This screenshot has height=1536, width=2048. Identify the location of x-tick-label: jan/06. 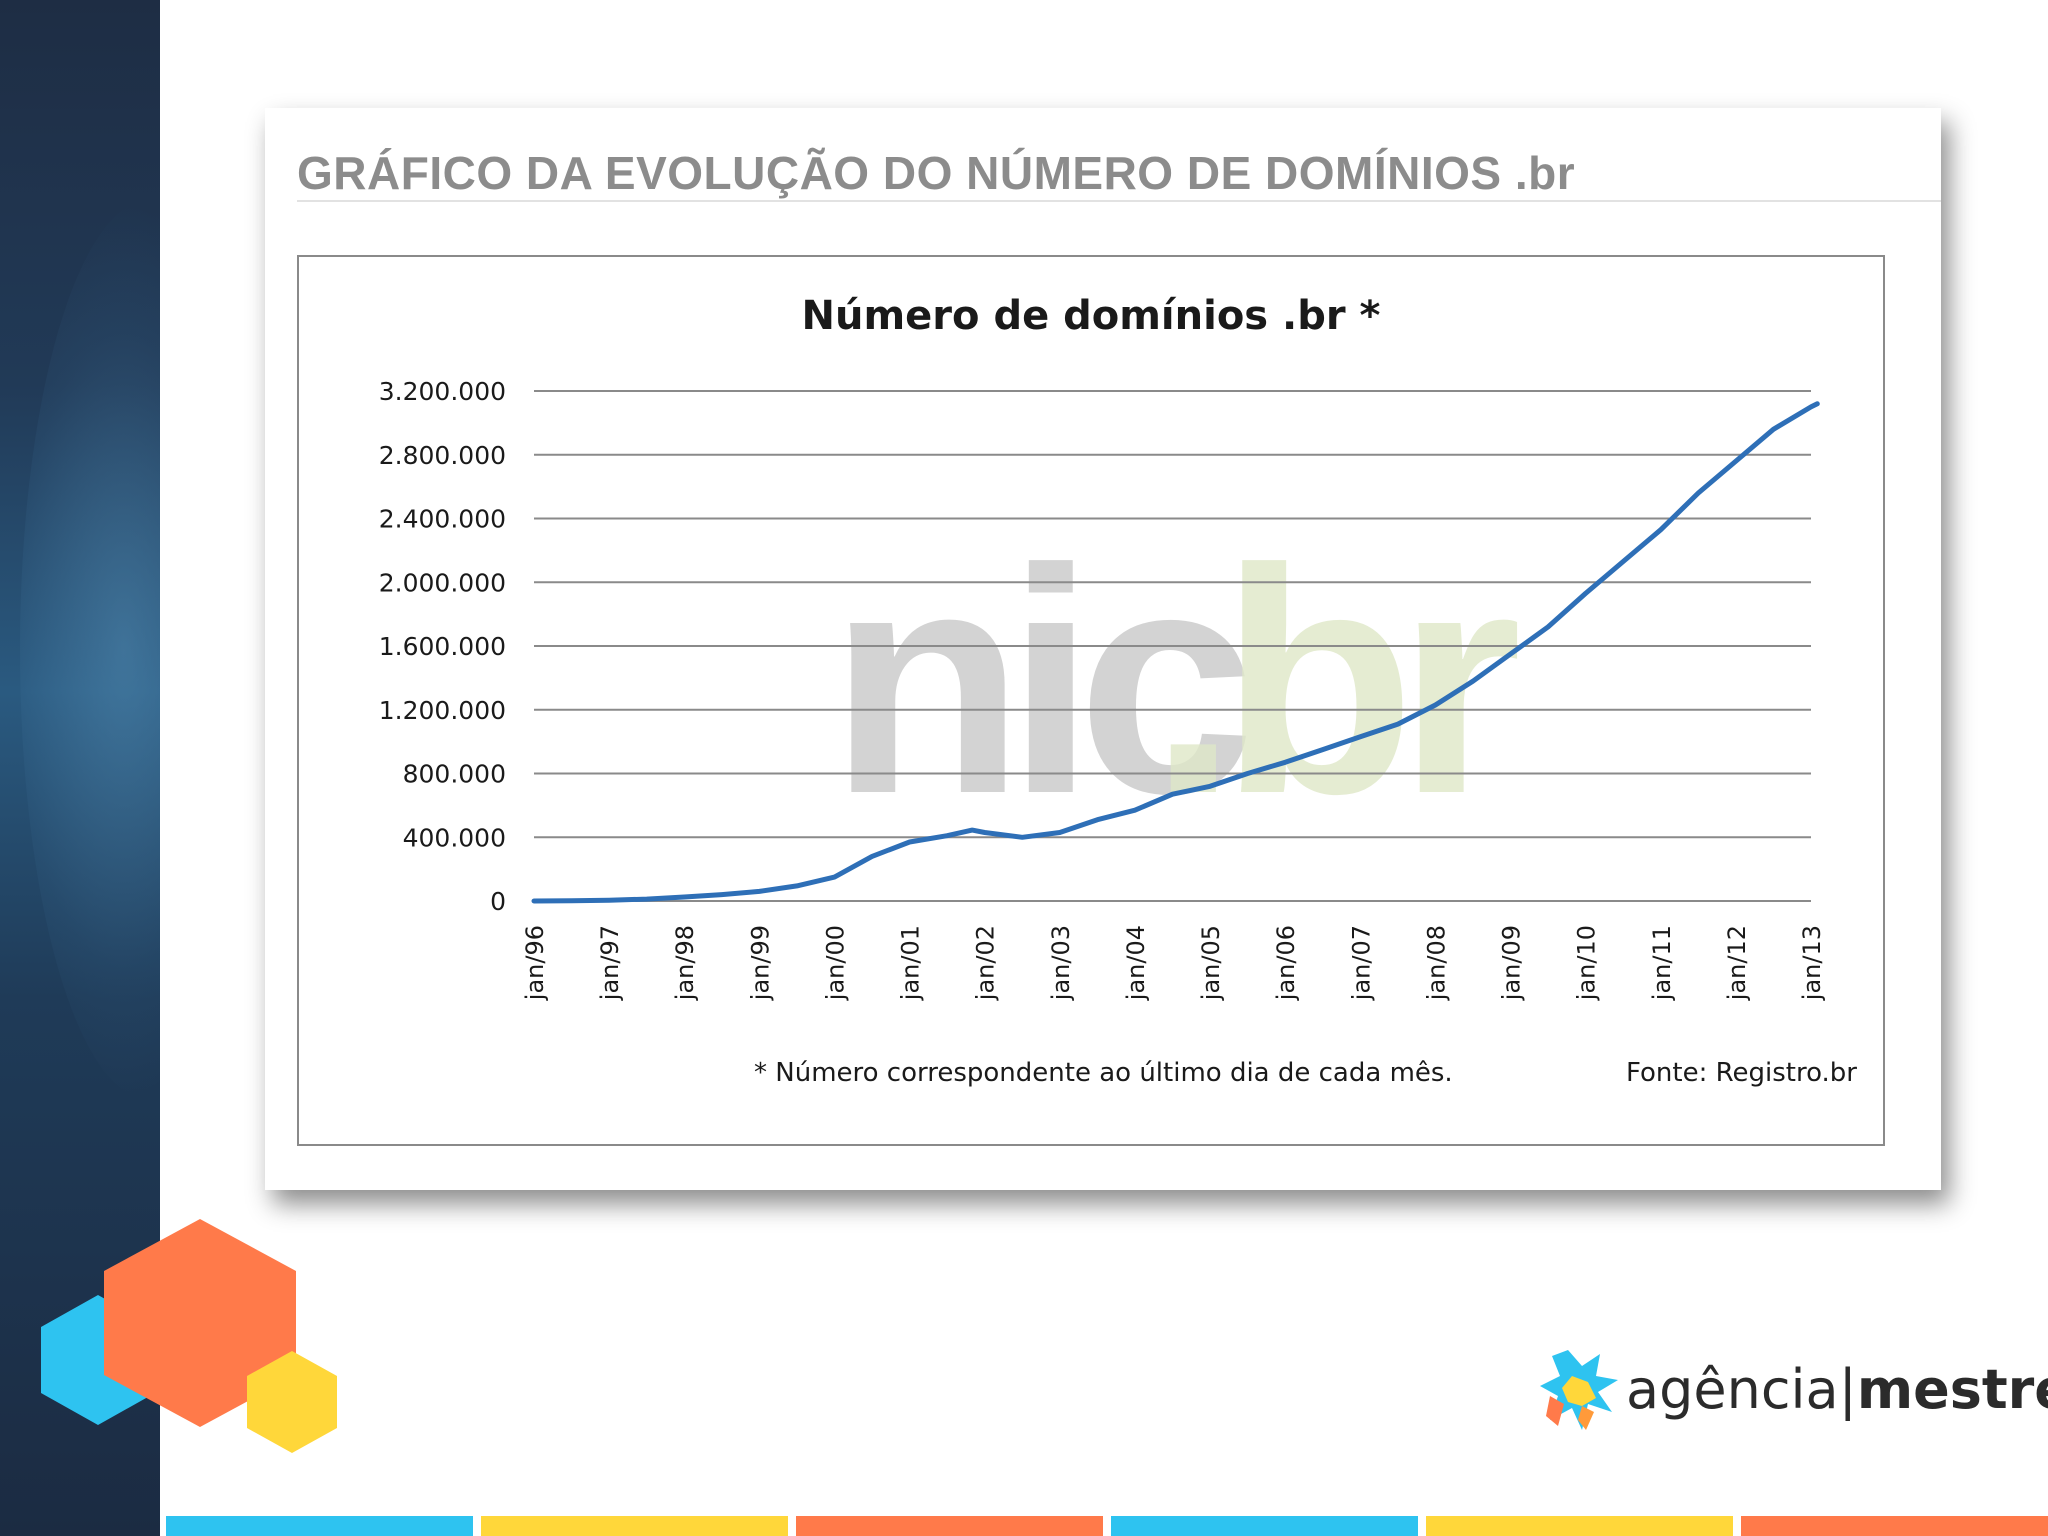
(1286, 963).